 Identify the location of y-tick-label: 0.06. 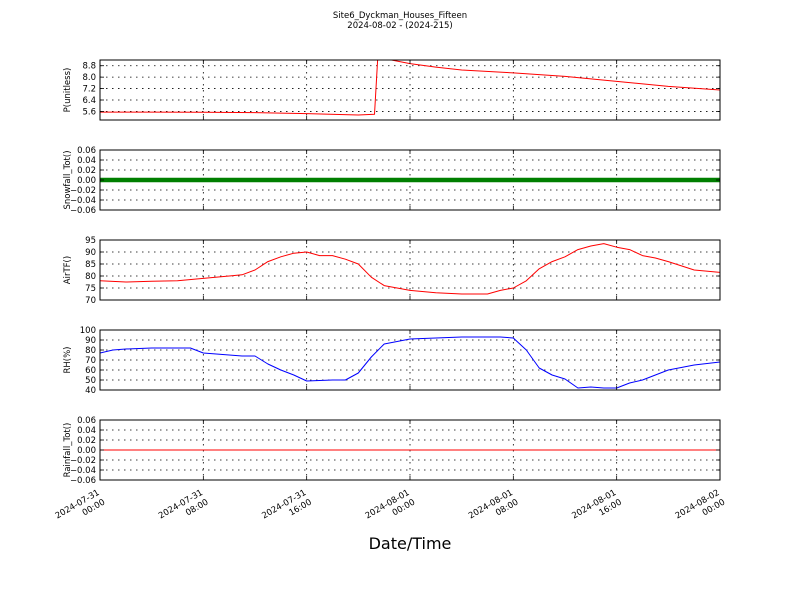
(86, 421).